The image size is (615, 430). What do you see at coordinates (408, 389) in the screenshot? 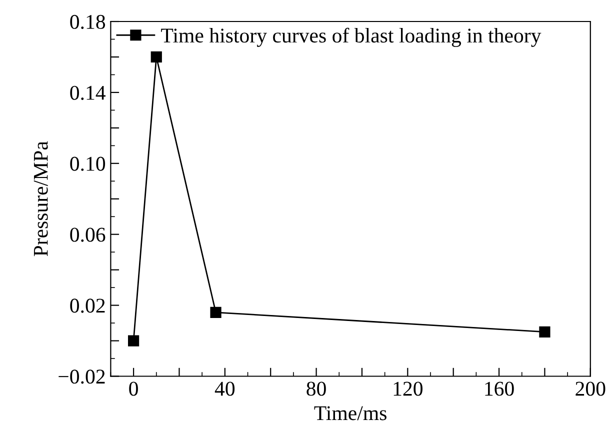
I see `x-tick-label: 120` at bounding box center [408, 389].